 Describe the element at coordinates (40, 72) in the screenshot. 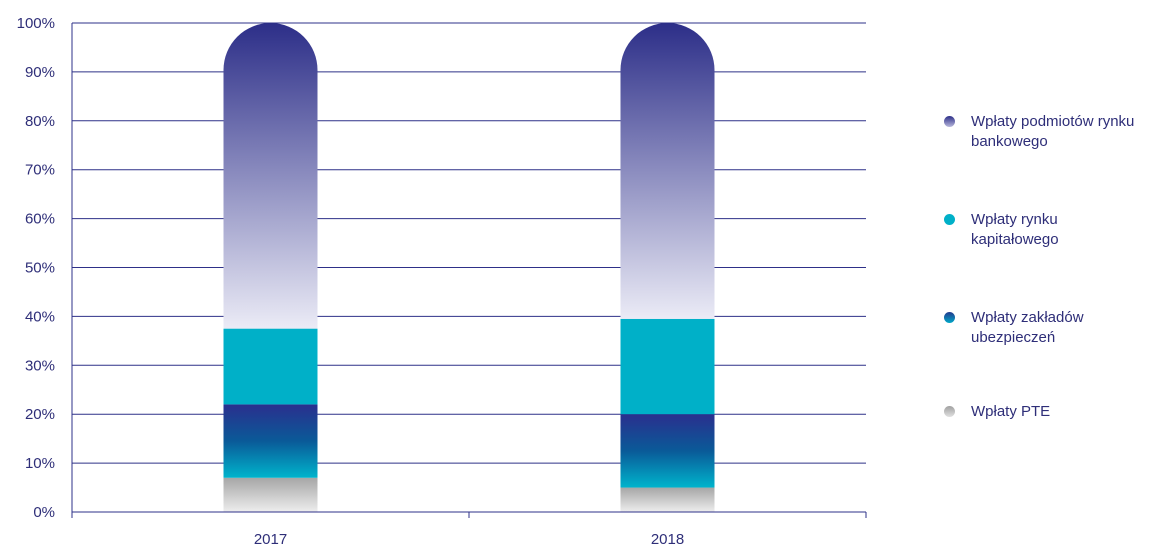

I see `y-tick-label: 90%` at that location.